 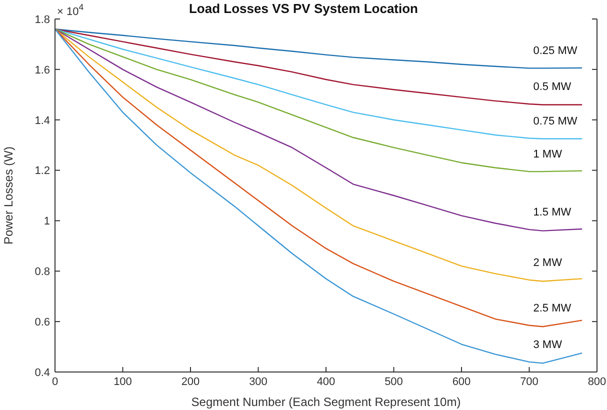 What do you see at coordinates (555, 121) in the screenshot?
I see `series-label: 0.75 MW` at bounding box center [555, 121].